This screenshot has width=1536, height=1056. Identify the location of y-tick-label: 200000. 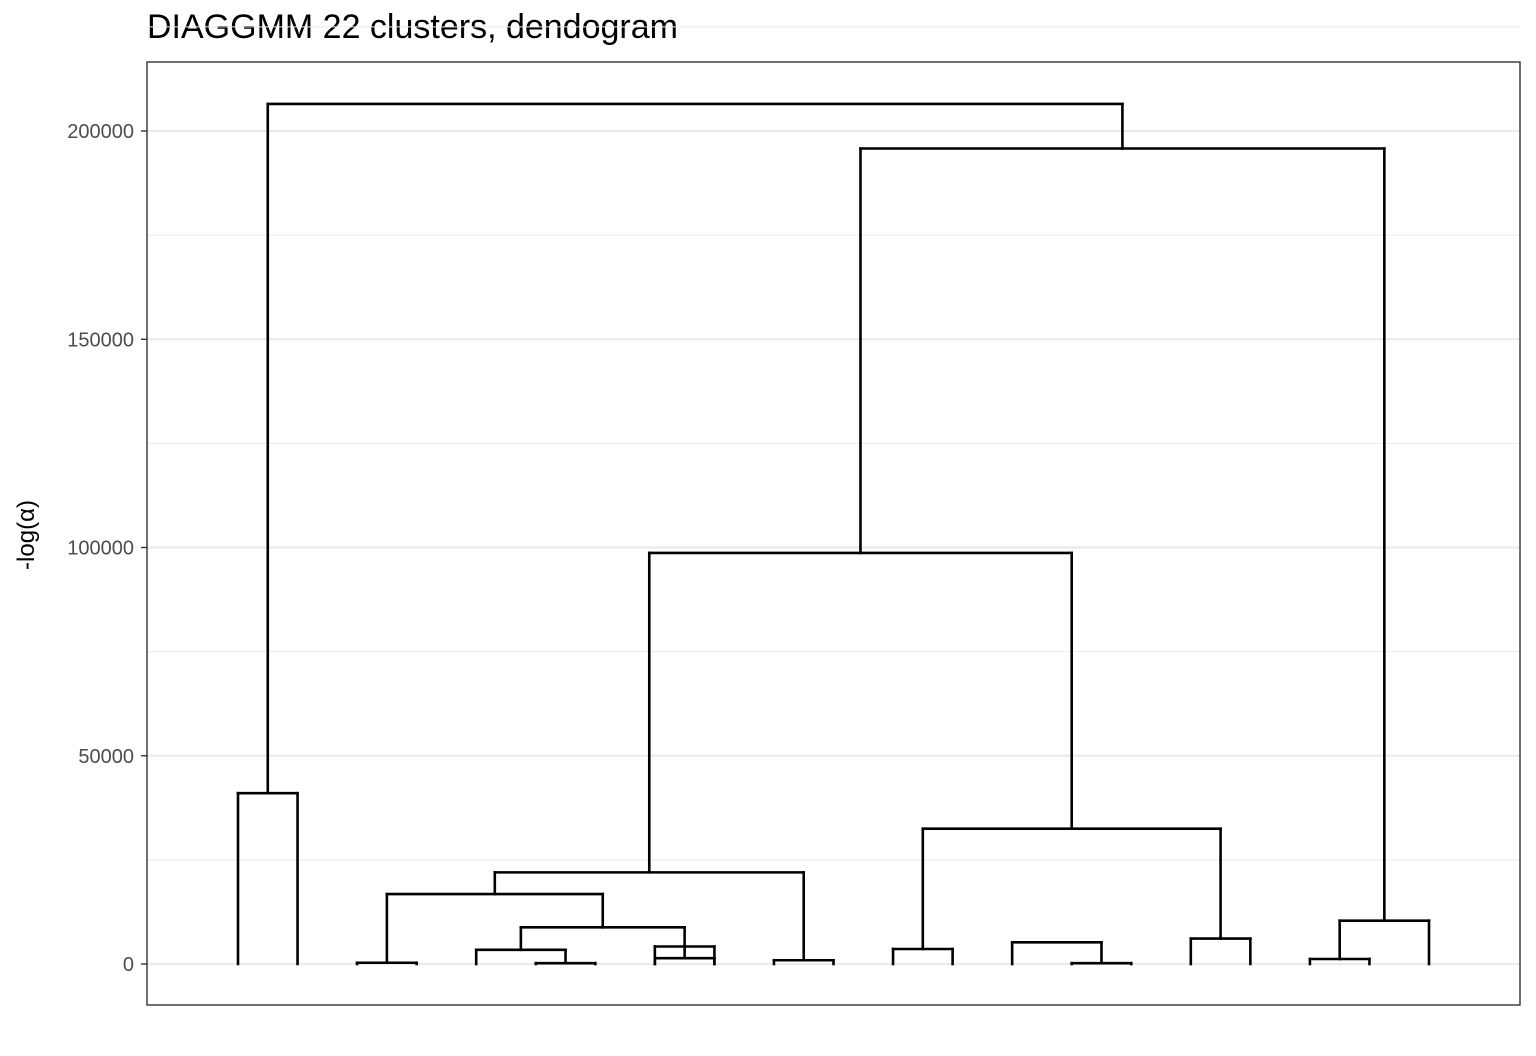
(100, 132).